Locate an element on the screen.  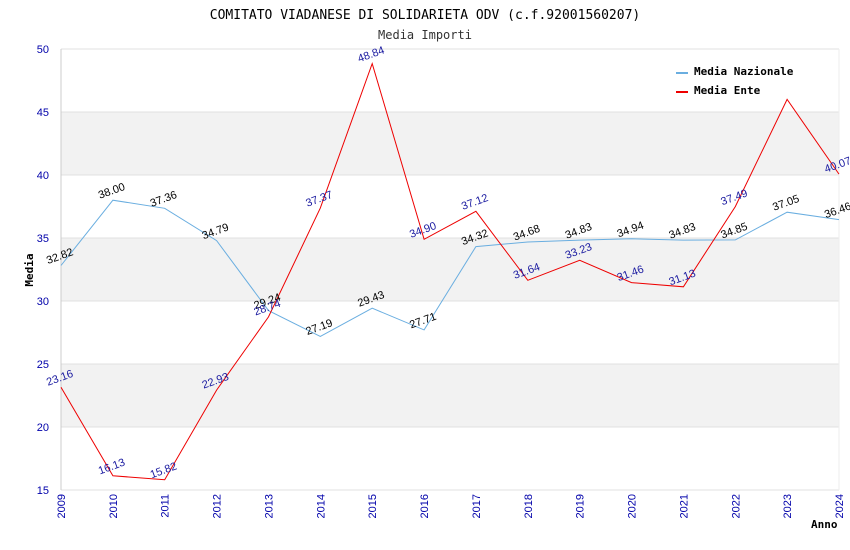
x-tick-label: 2020 is located at coordinates (633, 506).